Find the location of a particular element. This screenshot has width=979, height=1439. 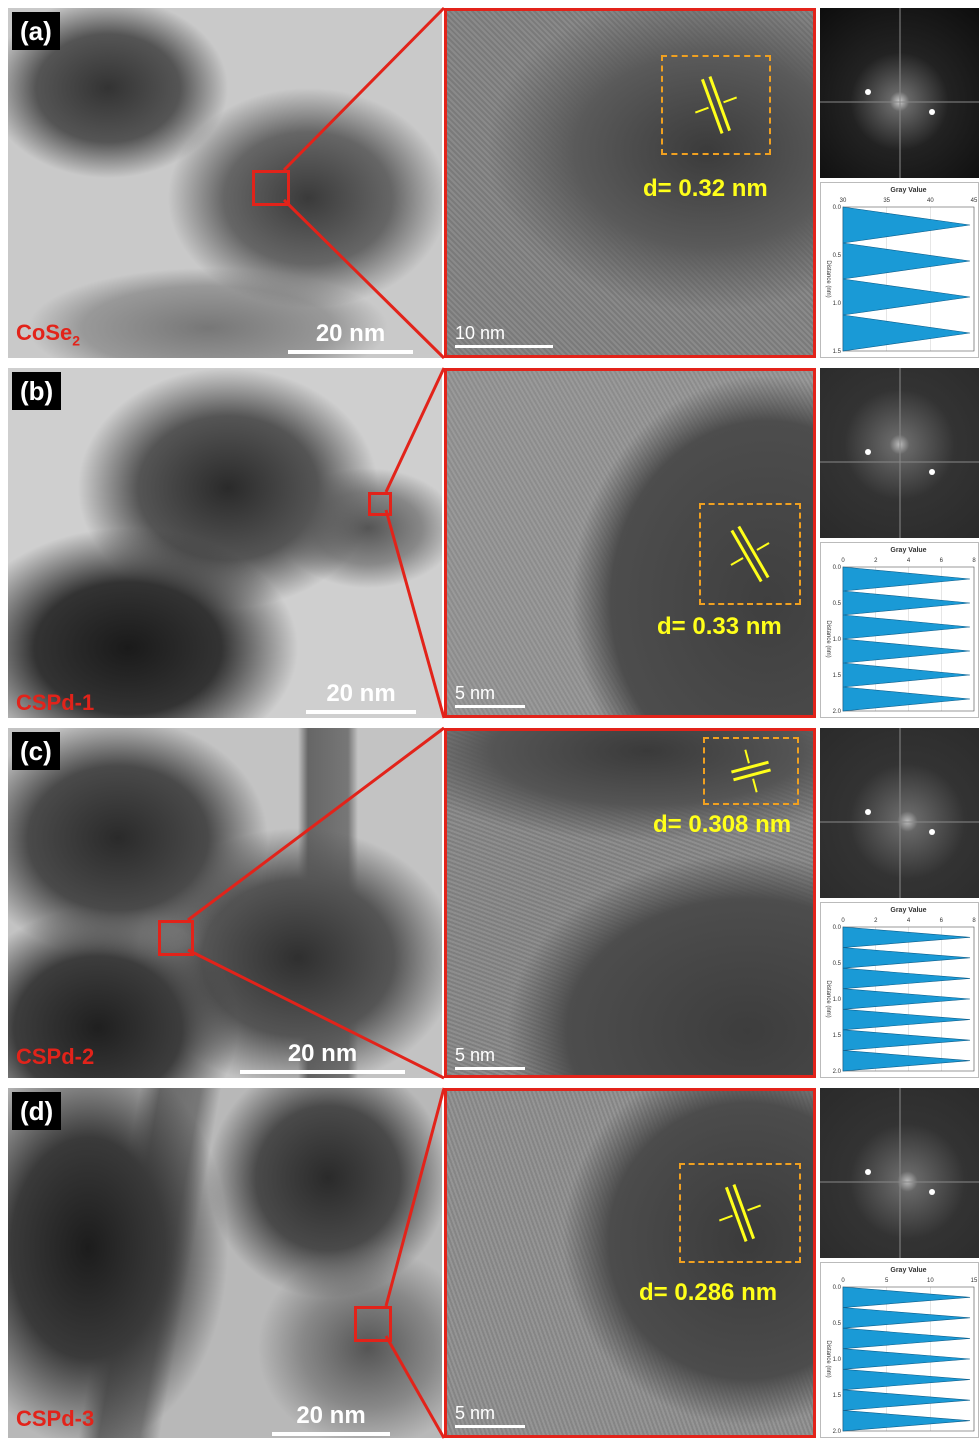

fft-spots-d is located at coordinates (899, 1173).